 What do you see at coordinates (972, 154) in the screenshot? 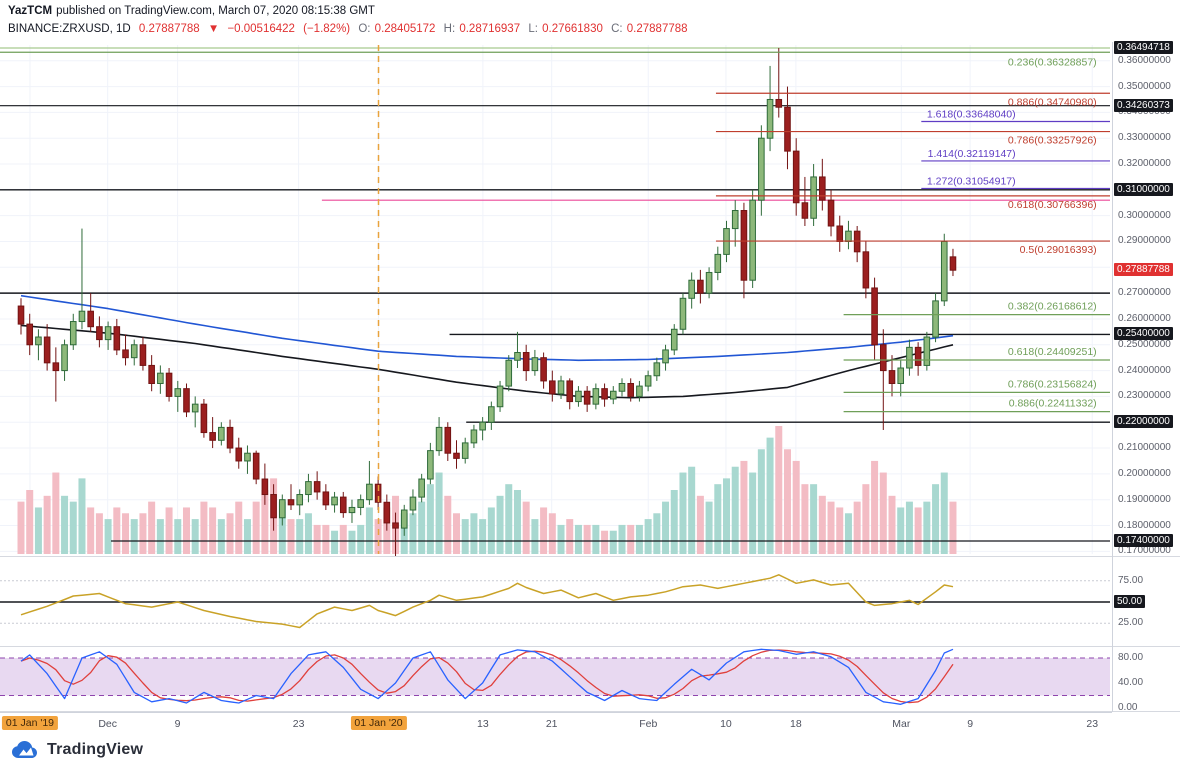
I see `fib-label: 1.414(0.32119147)` at bounding box center [972, 154].